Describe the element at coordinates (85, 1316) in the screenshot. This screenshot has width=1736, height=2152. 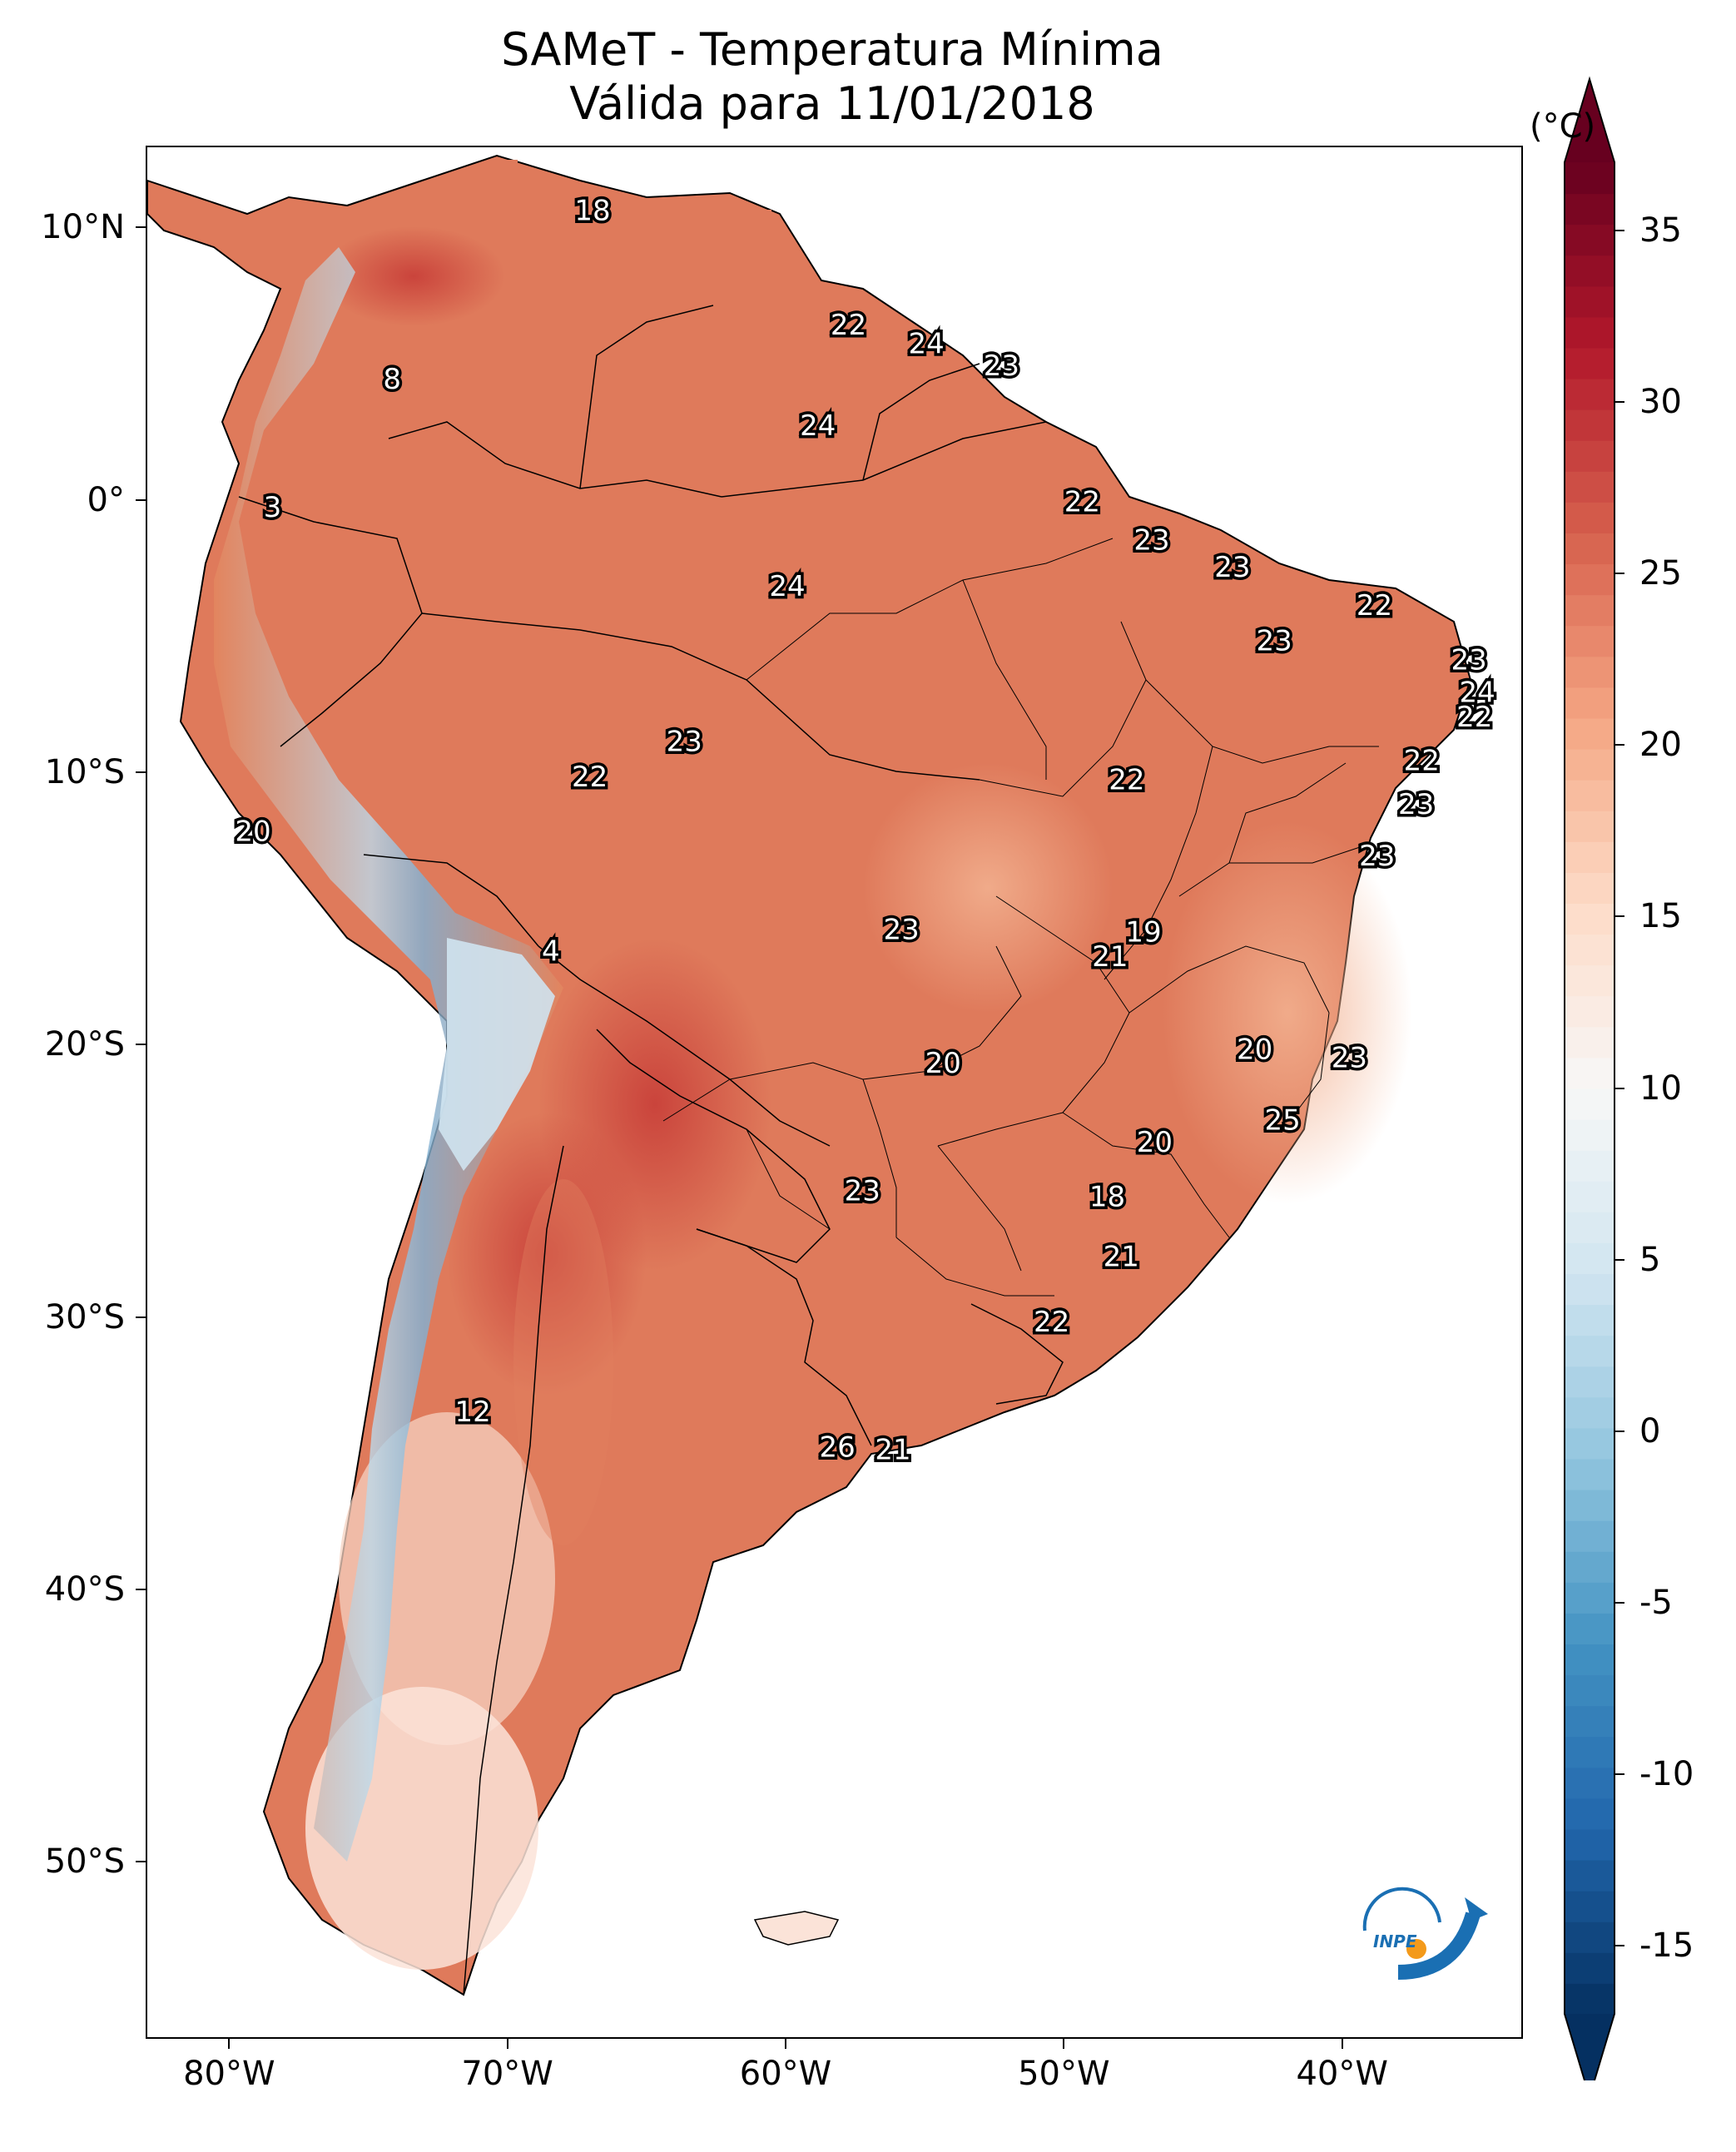
I see `latitude-tick-label: 30°S` at that location.